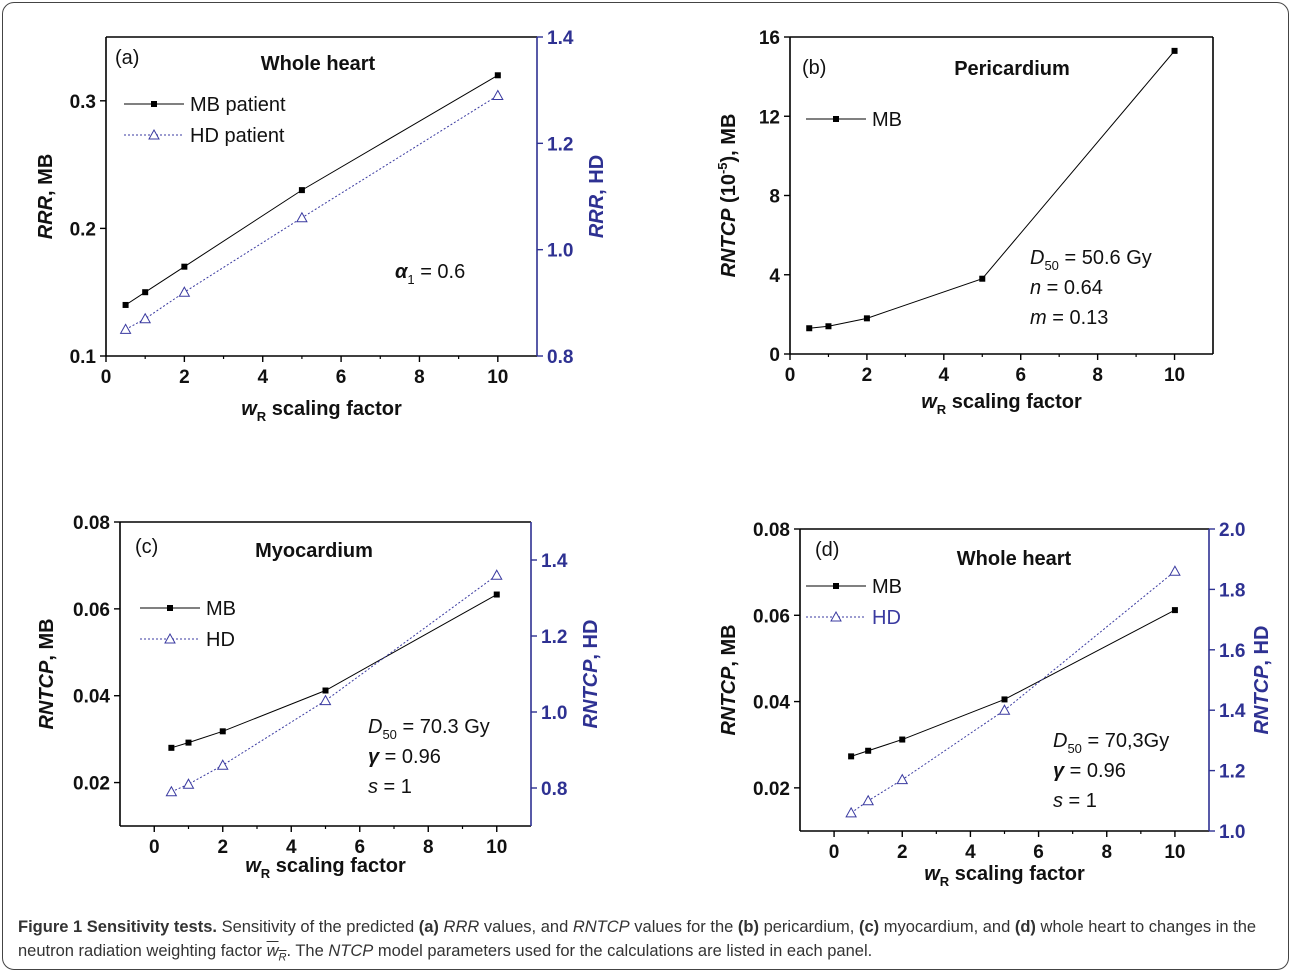  What do you see at coordinates (83, 102) in the screenshot?
I see `y-tick-label-left: 0.3` at bounding box center [83, 102].